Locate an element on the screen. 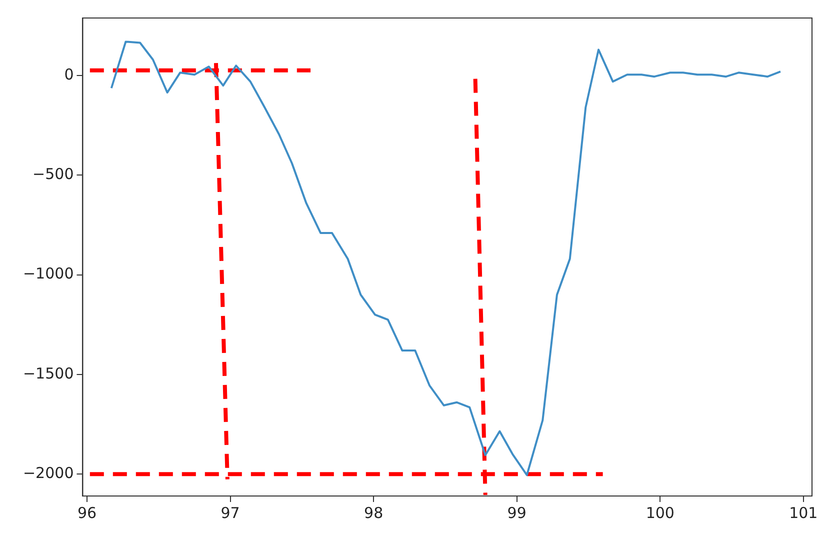 The height and width of the screenshot is (534, 834). x-tick-label: 99 is located at coordinates (516, 513).